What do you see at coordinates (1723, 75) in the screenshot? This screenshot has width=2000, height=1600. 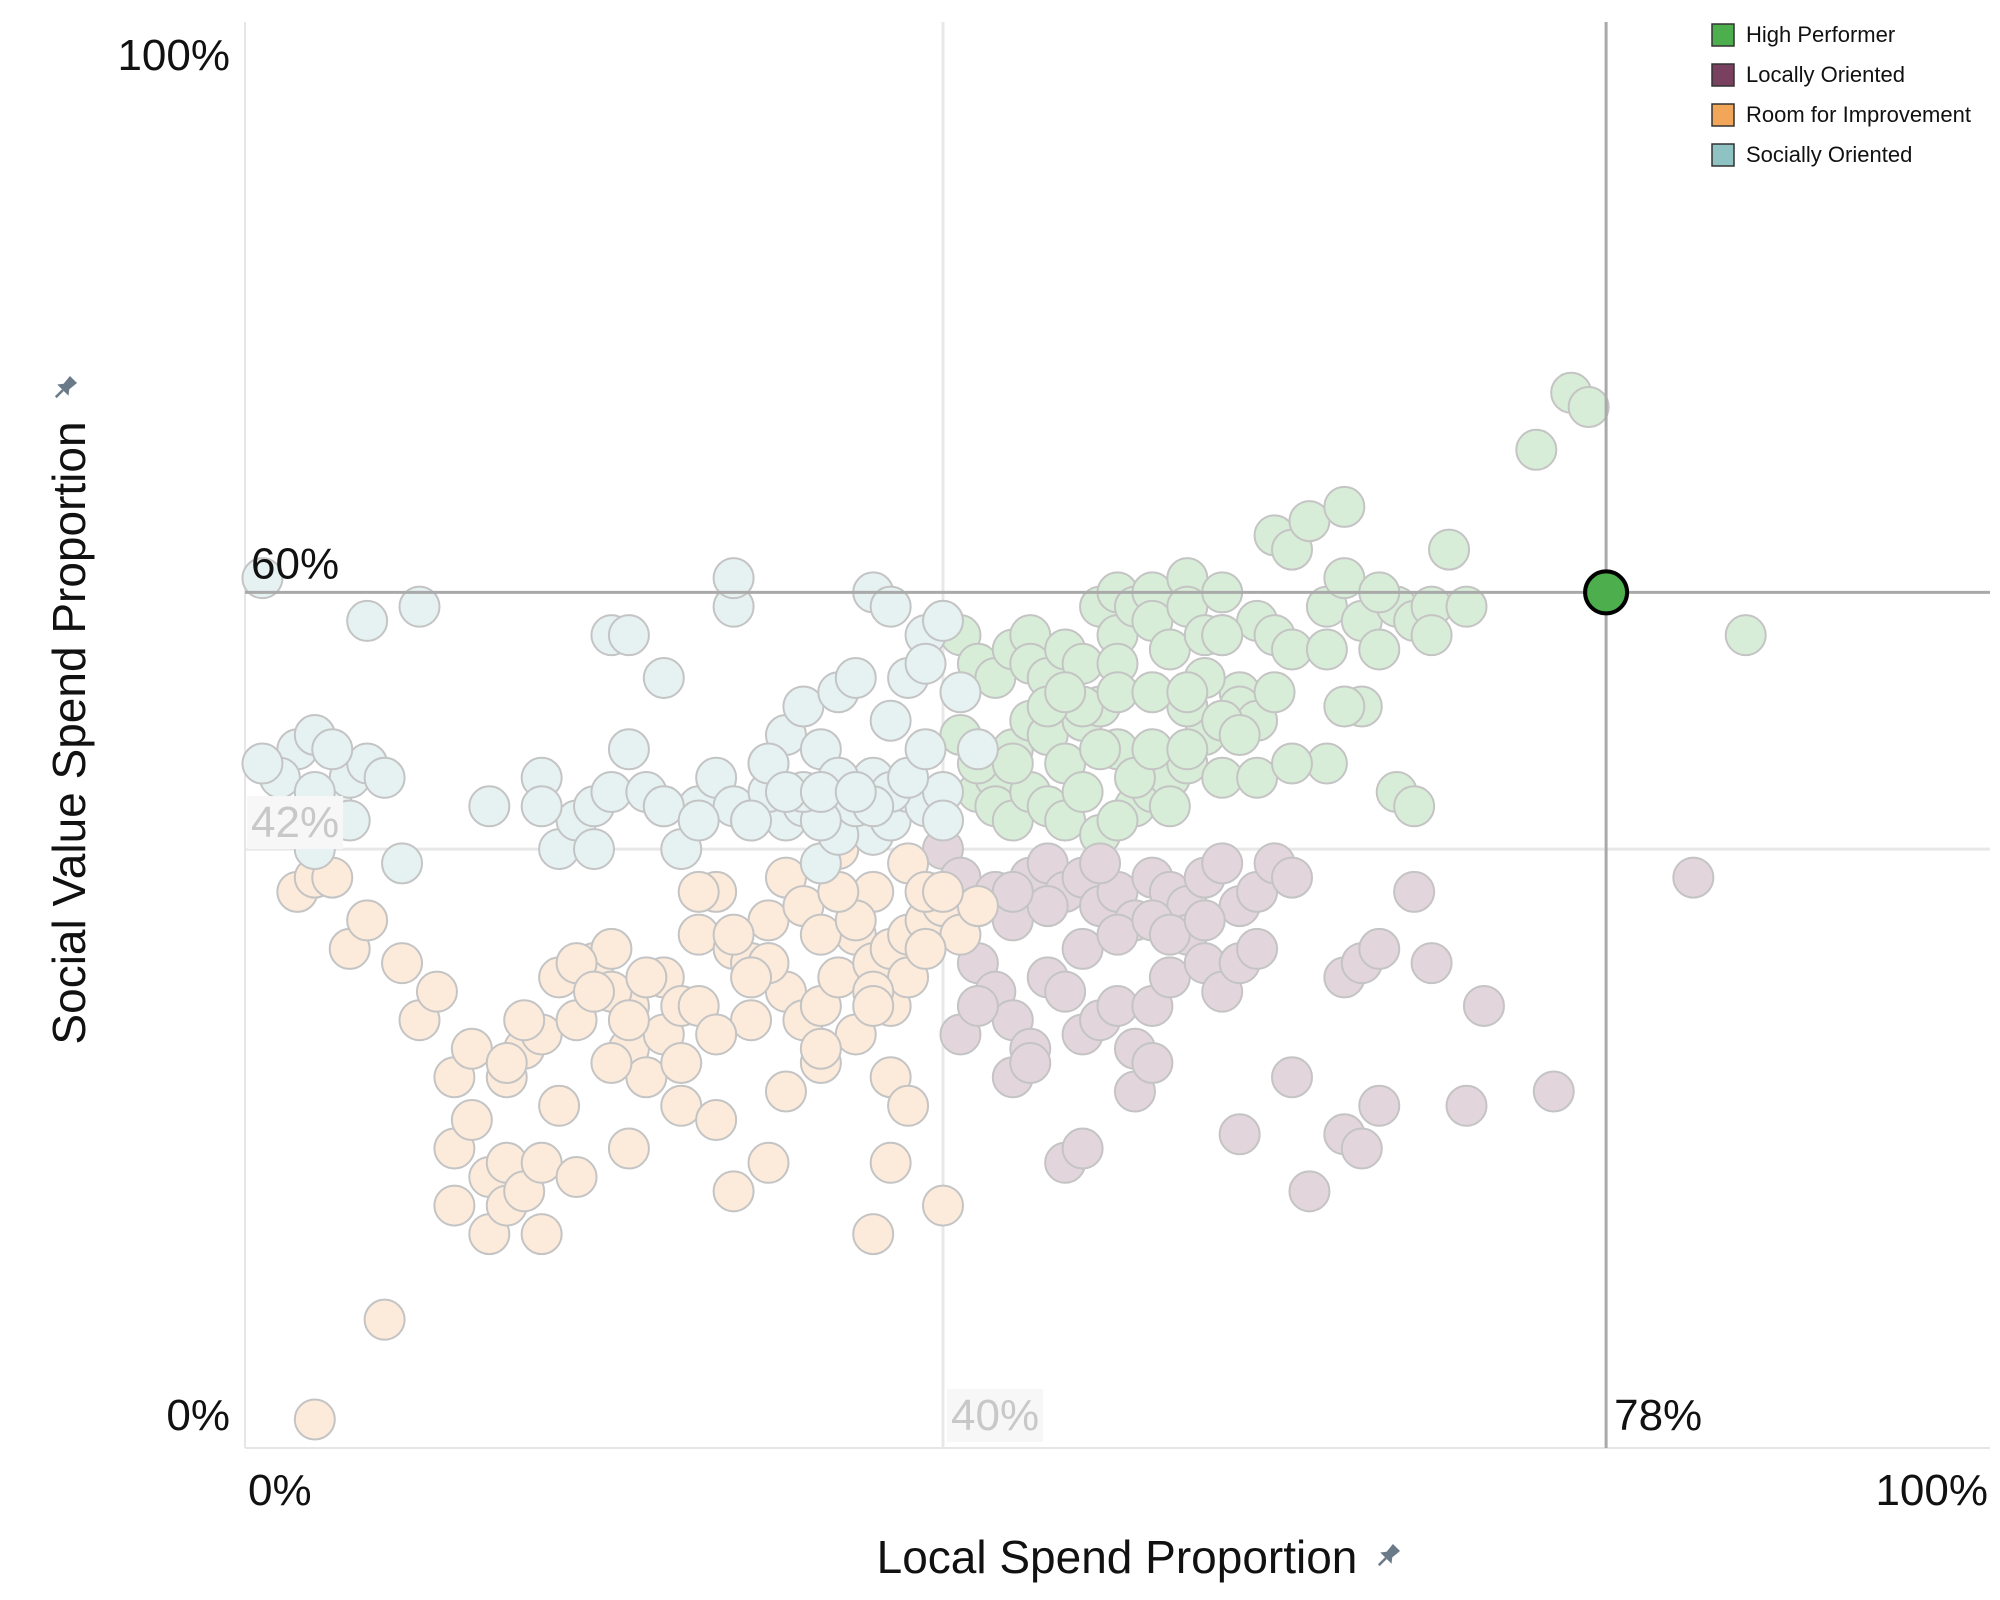 I see `legend-swatch-locally-oriented` at bounding box center [1723, 75].